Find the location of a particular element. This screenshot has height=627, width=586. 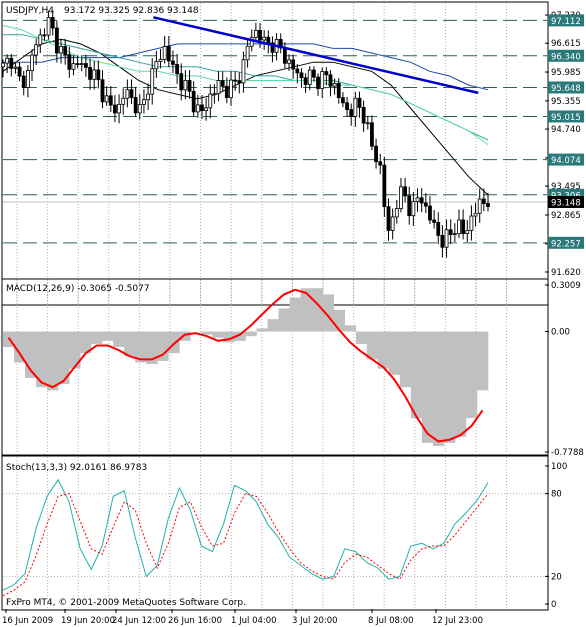

level-tag-label: 95.015 is located at coordinates (566, 118).